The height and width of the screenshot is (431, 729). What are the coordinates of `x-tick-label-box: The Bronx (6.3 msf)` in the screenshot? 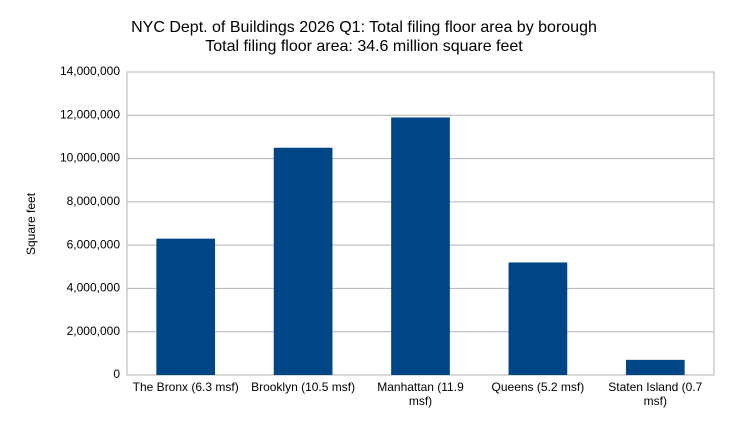 It's located at (185, 387).